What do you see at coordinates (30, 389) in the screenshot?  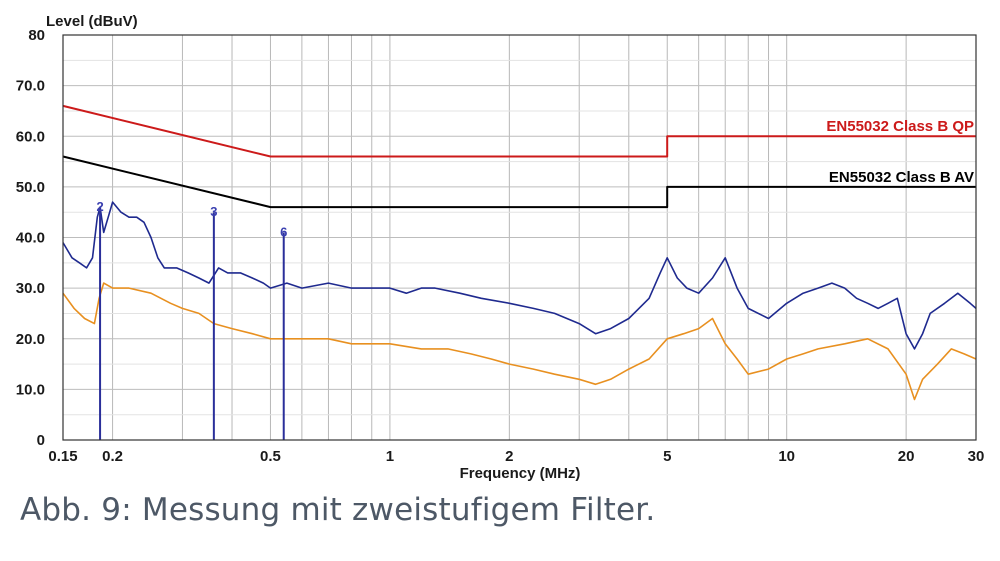 I see `y-tick-label: 10.0` at bounding box center [30, 389].